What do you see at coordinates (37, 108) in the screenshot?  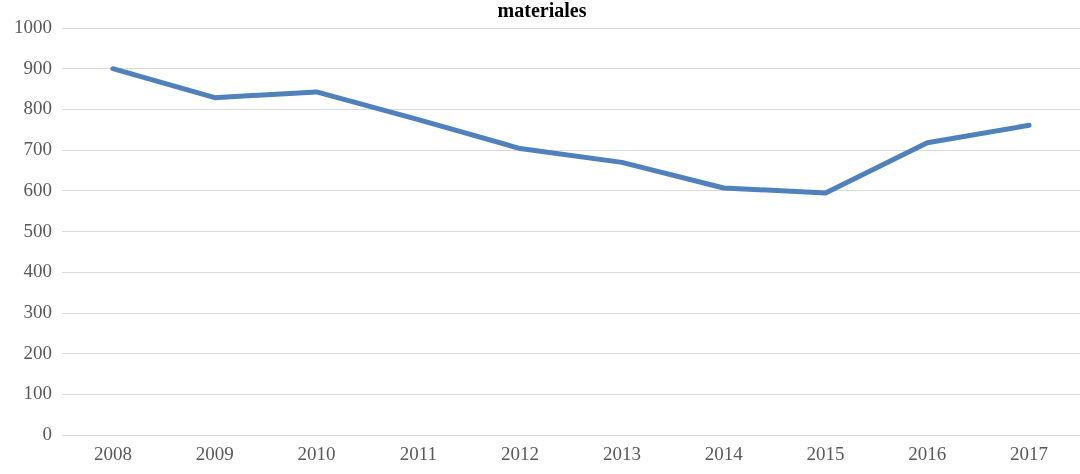 I see `y-tick-label: 800` at bounding box center [37, 108].